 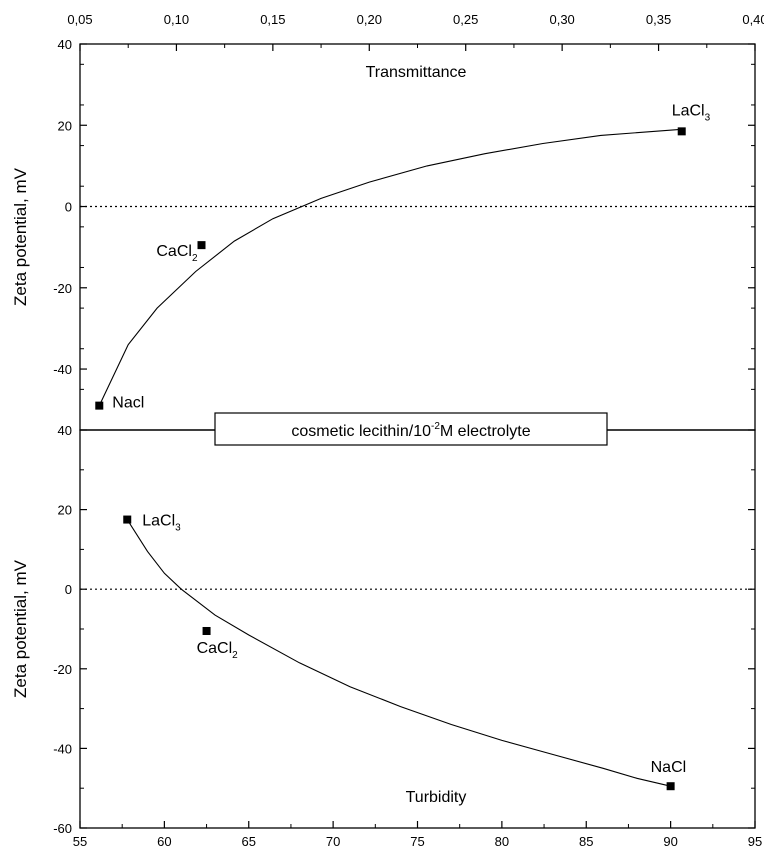 I want to click on x-tick-label: 90, so click(x=670, y=841).